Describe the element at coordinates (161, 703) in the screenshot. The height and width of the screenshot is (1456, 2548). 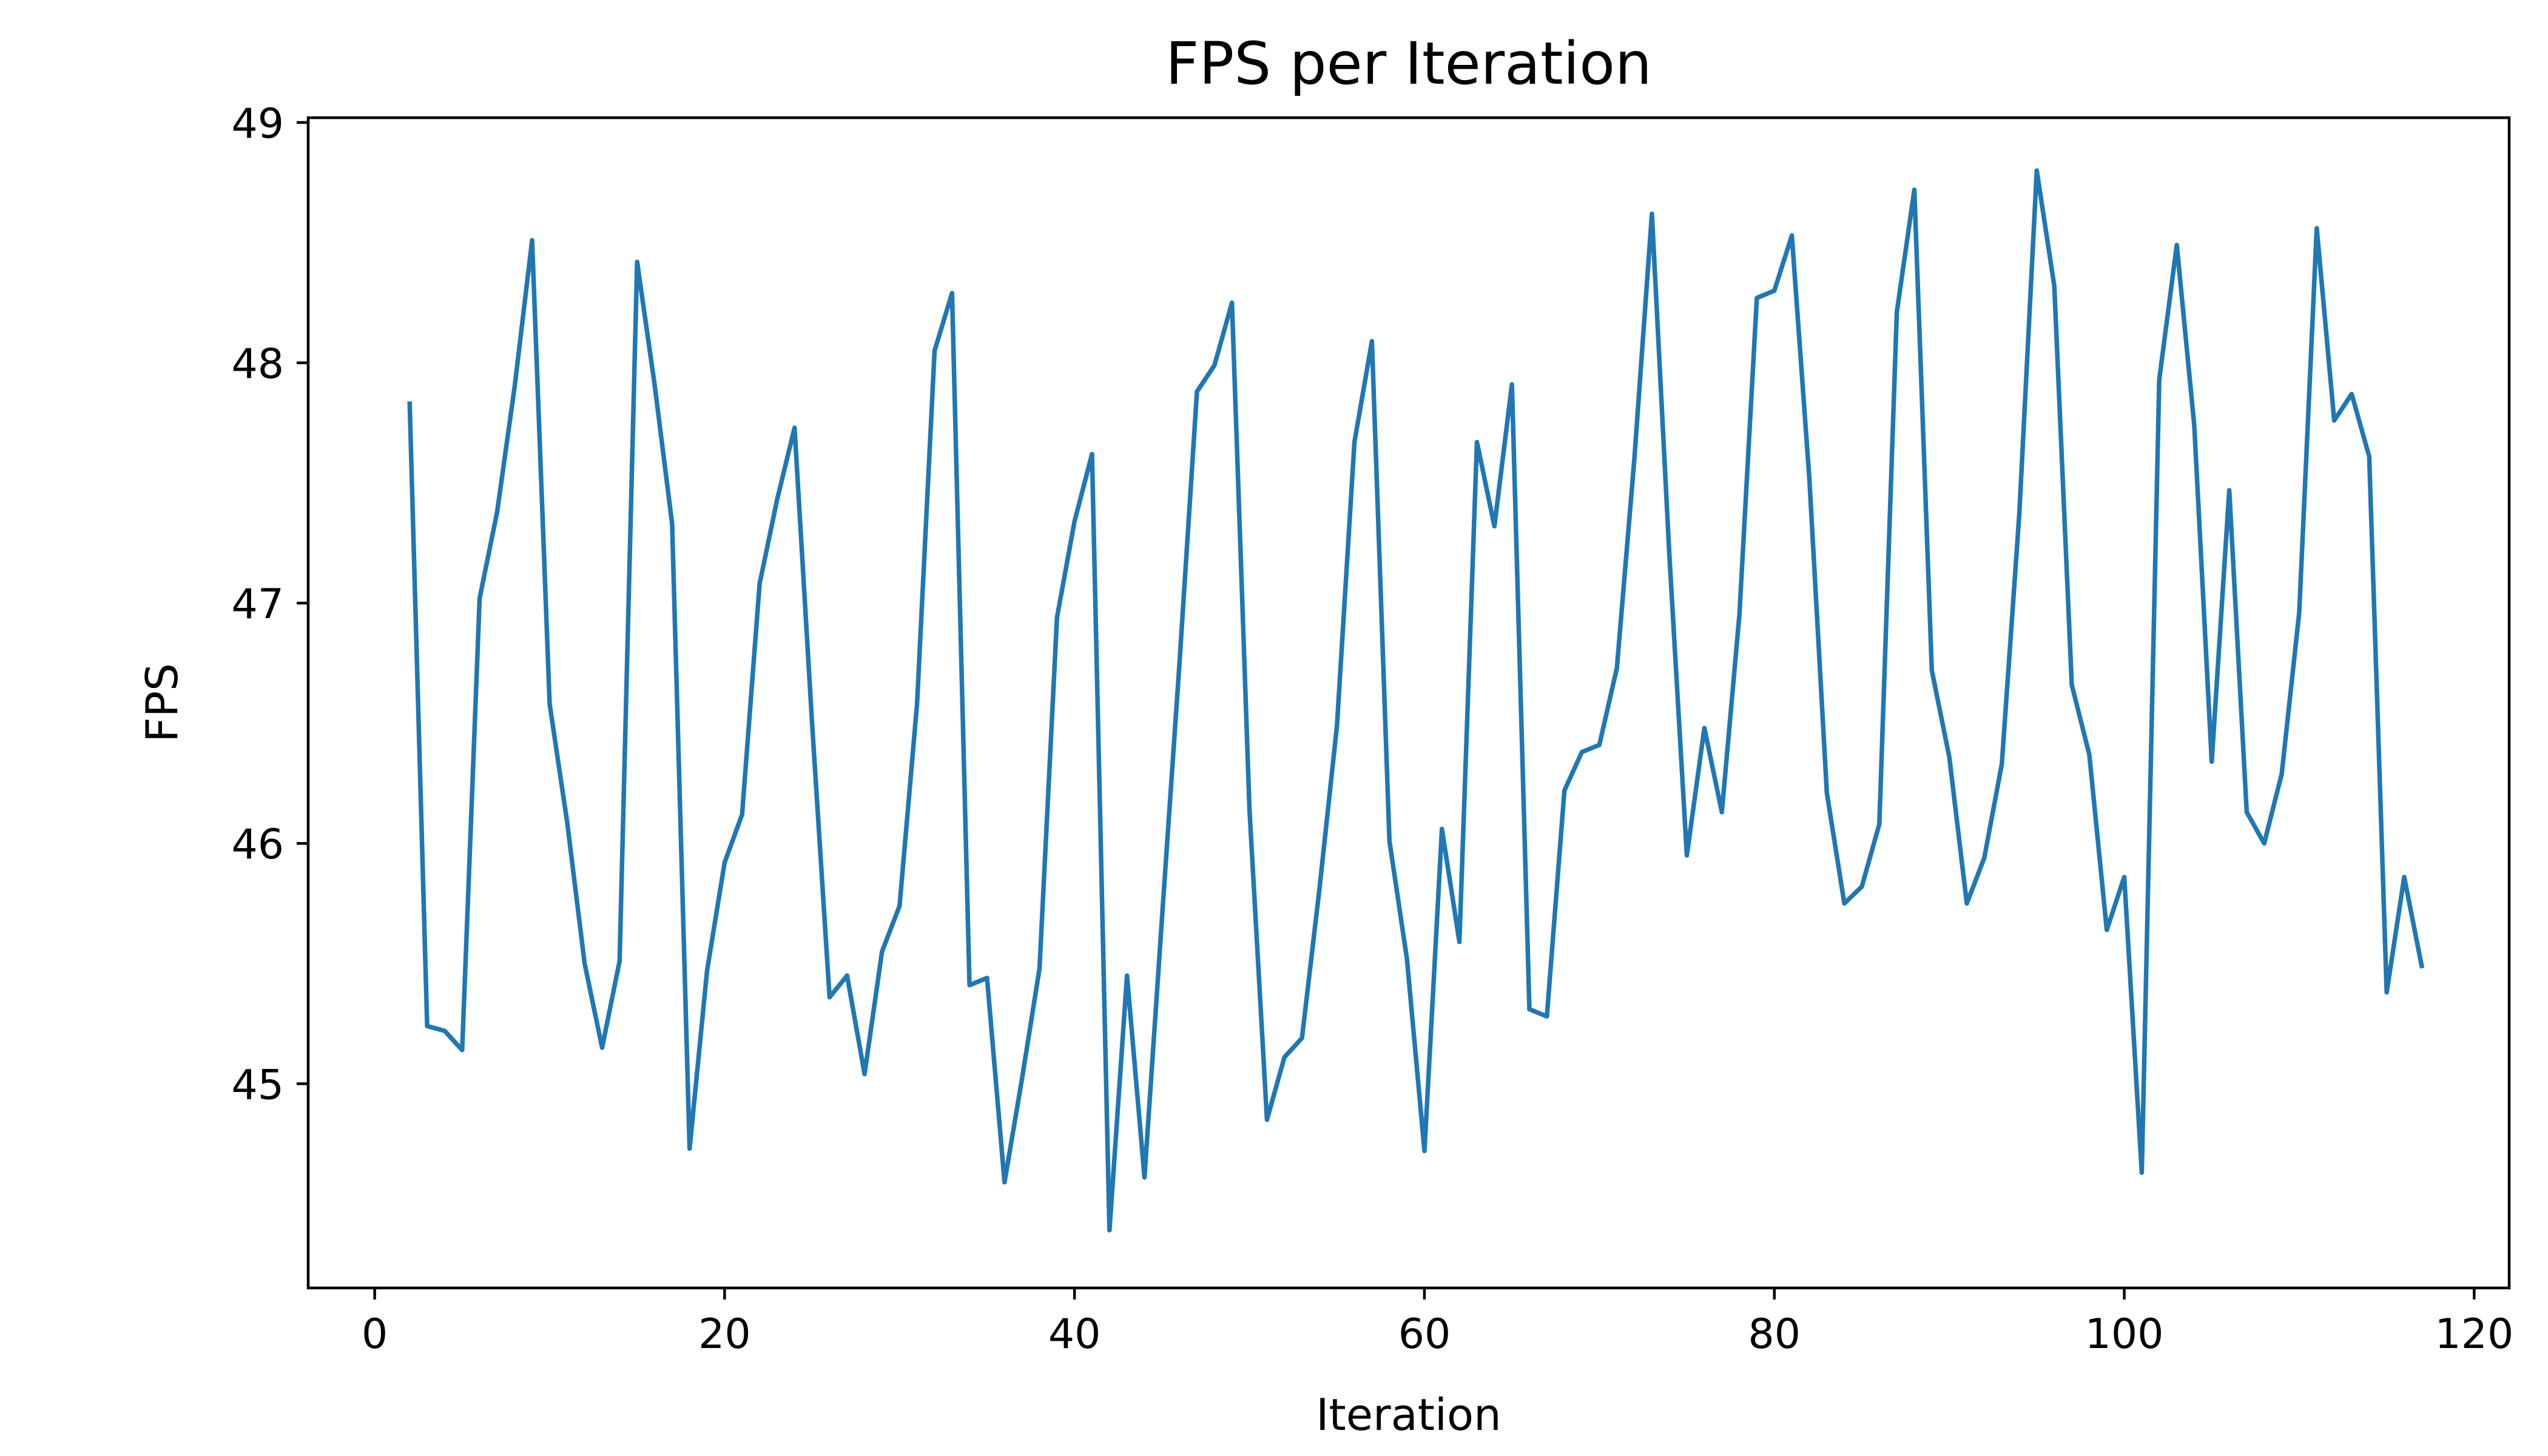
I see `y-axis-label: FPS` at that location.